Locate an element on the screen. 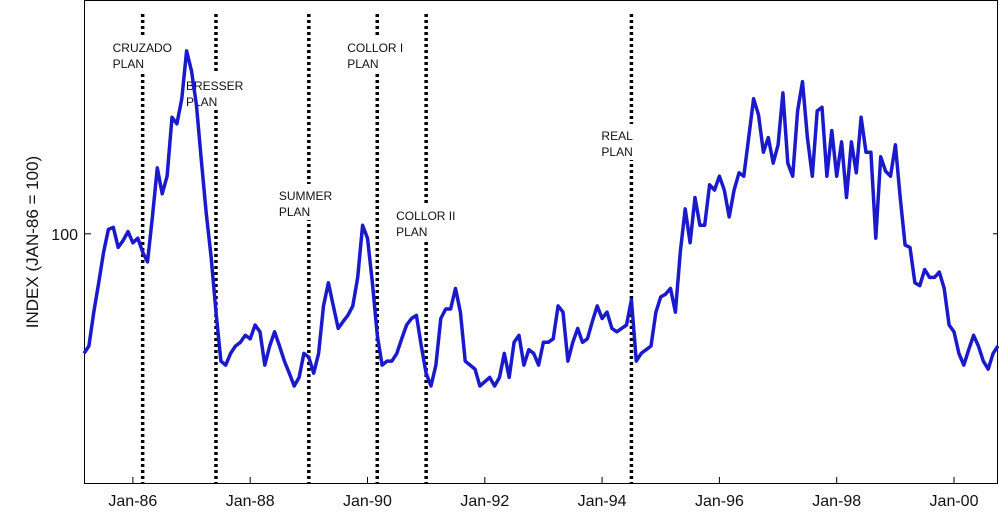  plan-label: CRUZADO is located at coordinates (142, 48).